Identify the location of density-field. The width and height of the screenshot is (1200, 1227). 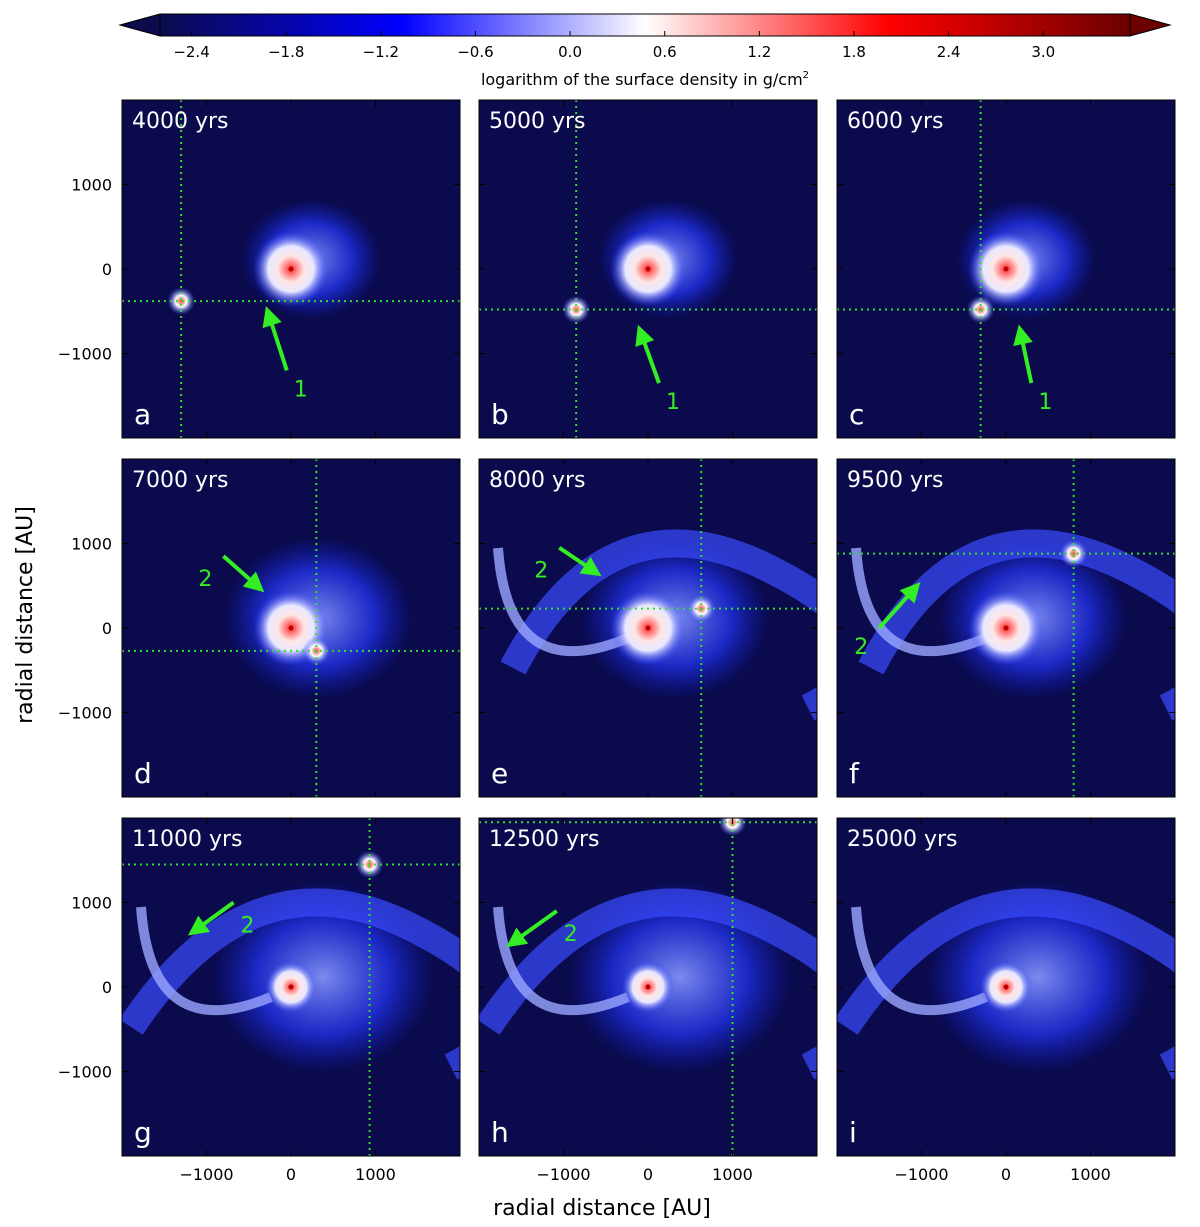
(1006, 980).